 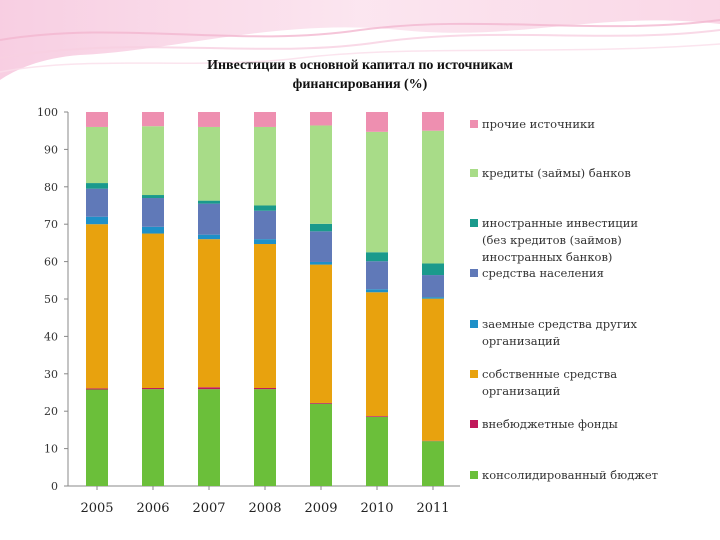 I want to click on y-tick-label: 40, so click(x=51, y=336).